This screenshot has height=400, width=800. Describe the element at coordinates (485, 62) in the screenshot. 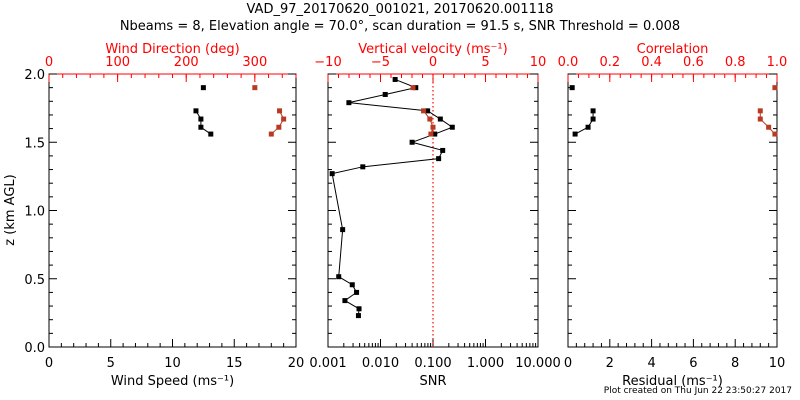

I see `top-tick-label: 5` at that location.